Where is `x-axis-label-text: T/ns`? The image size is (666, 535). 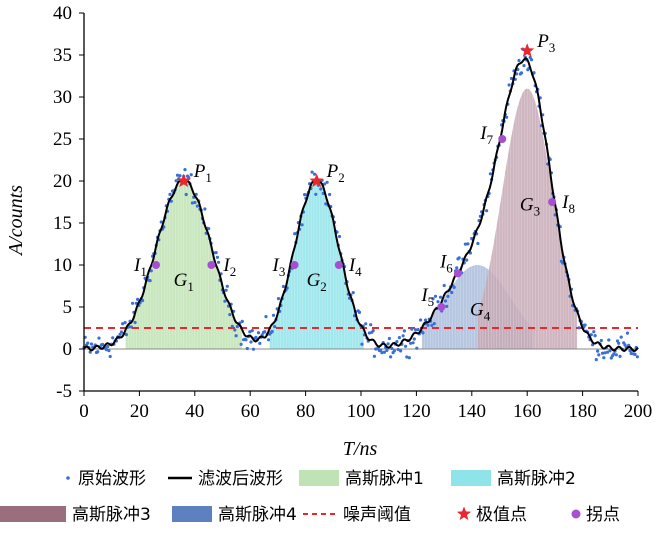 x-axis-label-text: T/ns is located at coordinates (360, 449).